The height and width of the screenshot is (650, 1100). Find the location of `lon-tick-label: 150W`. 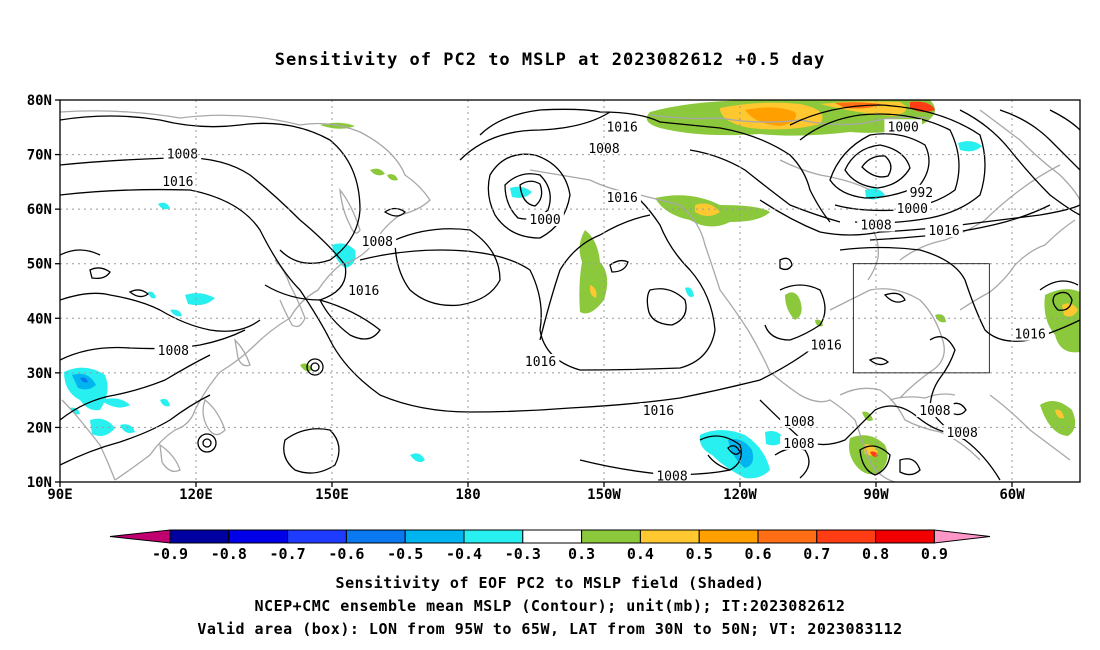

lon-tick-label: 150W is located at coordinates (604, 495).